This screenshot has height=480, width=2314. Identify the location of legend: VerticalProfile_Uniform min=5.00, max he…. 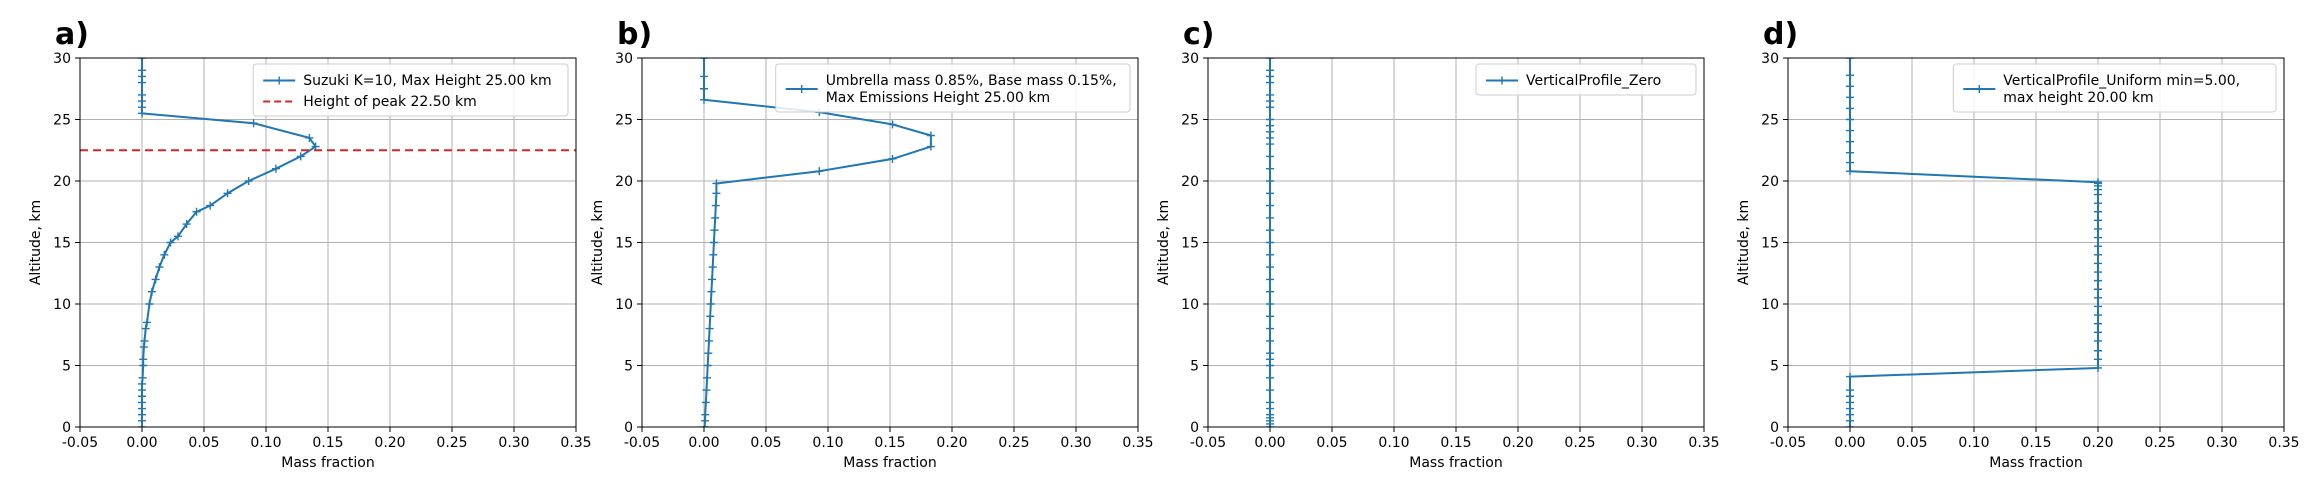
(2114, 88).